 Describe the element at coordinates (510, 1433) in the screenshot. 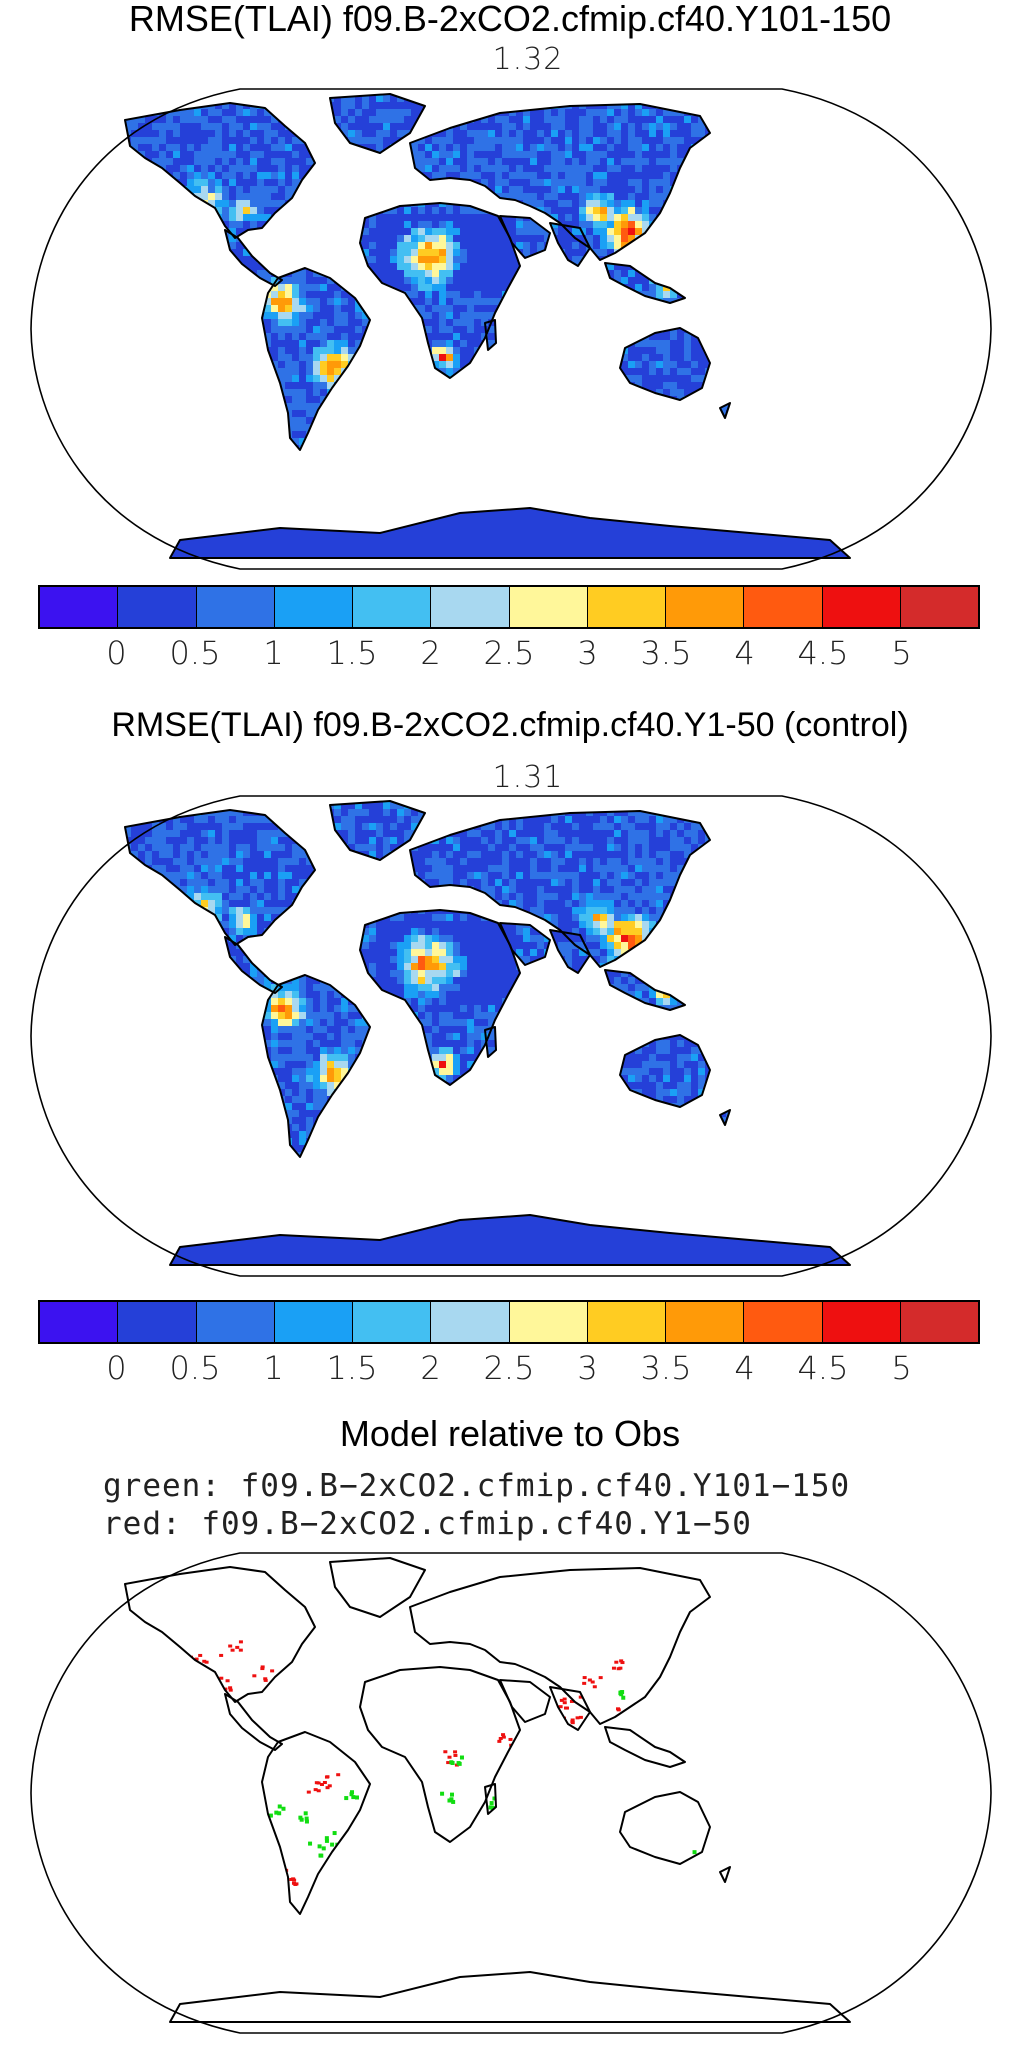

I see `comparison-heading: Model relative to Obs` at that location.